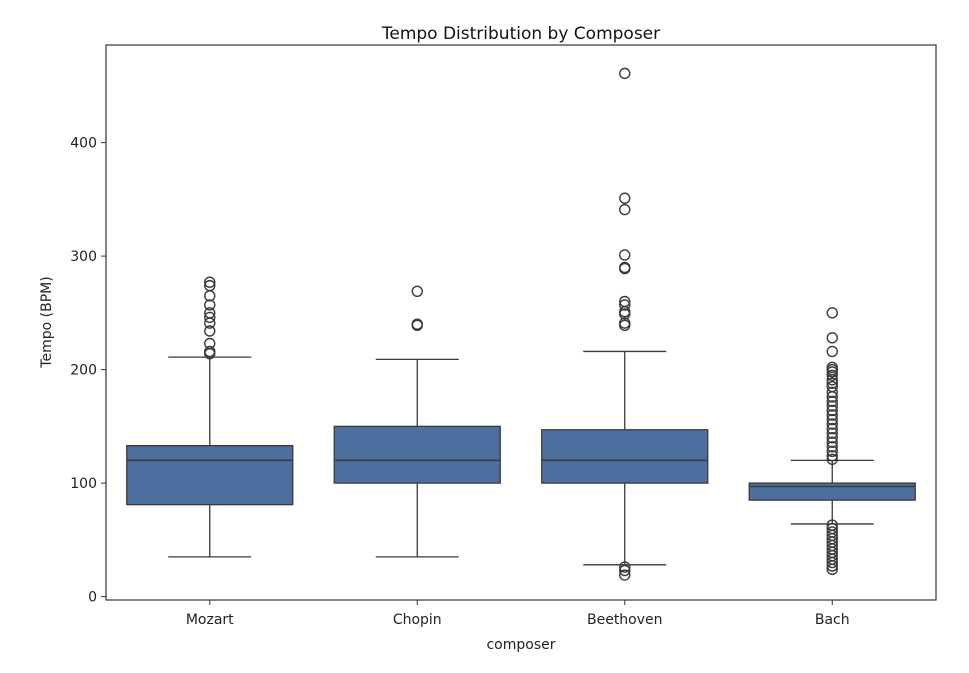 The height and width of the screenshot is (673, 969). What do you see at coordinates (417, 421) in the screenshot?
I see `box-chopin` at bounding box center [417, 421].